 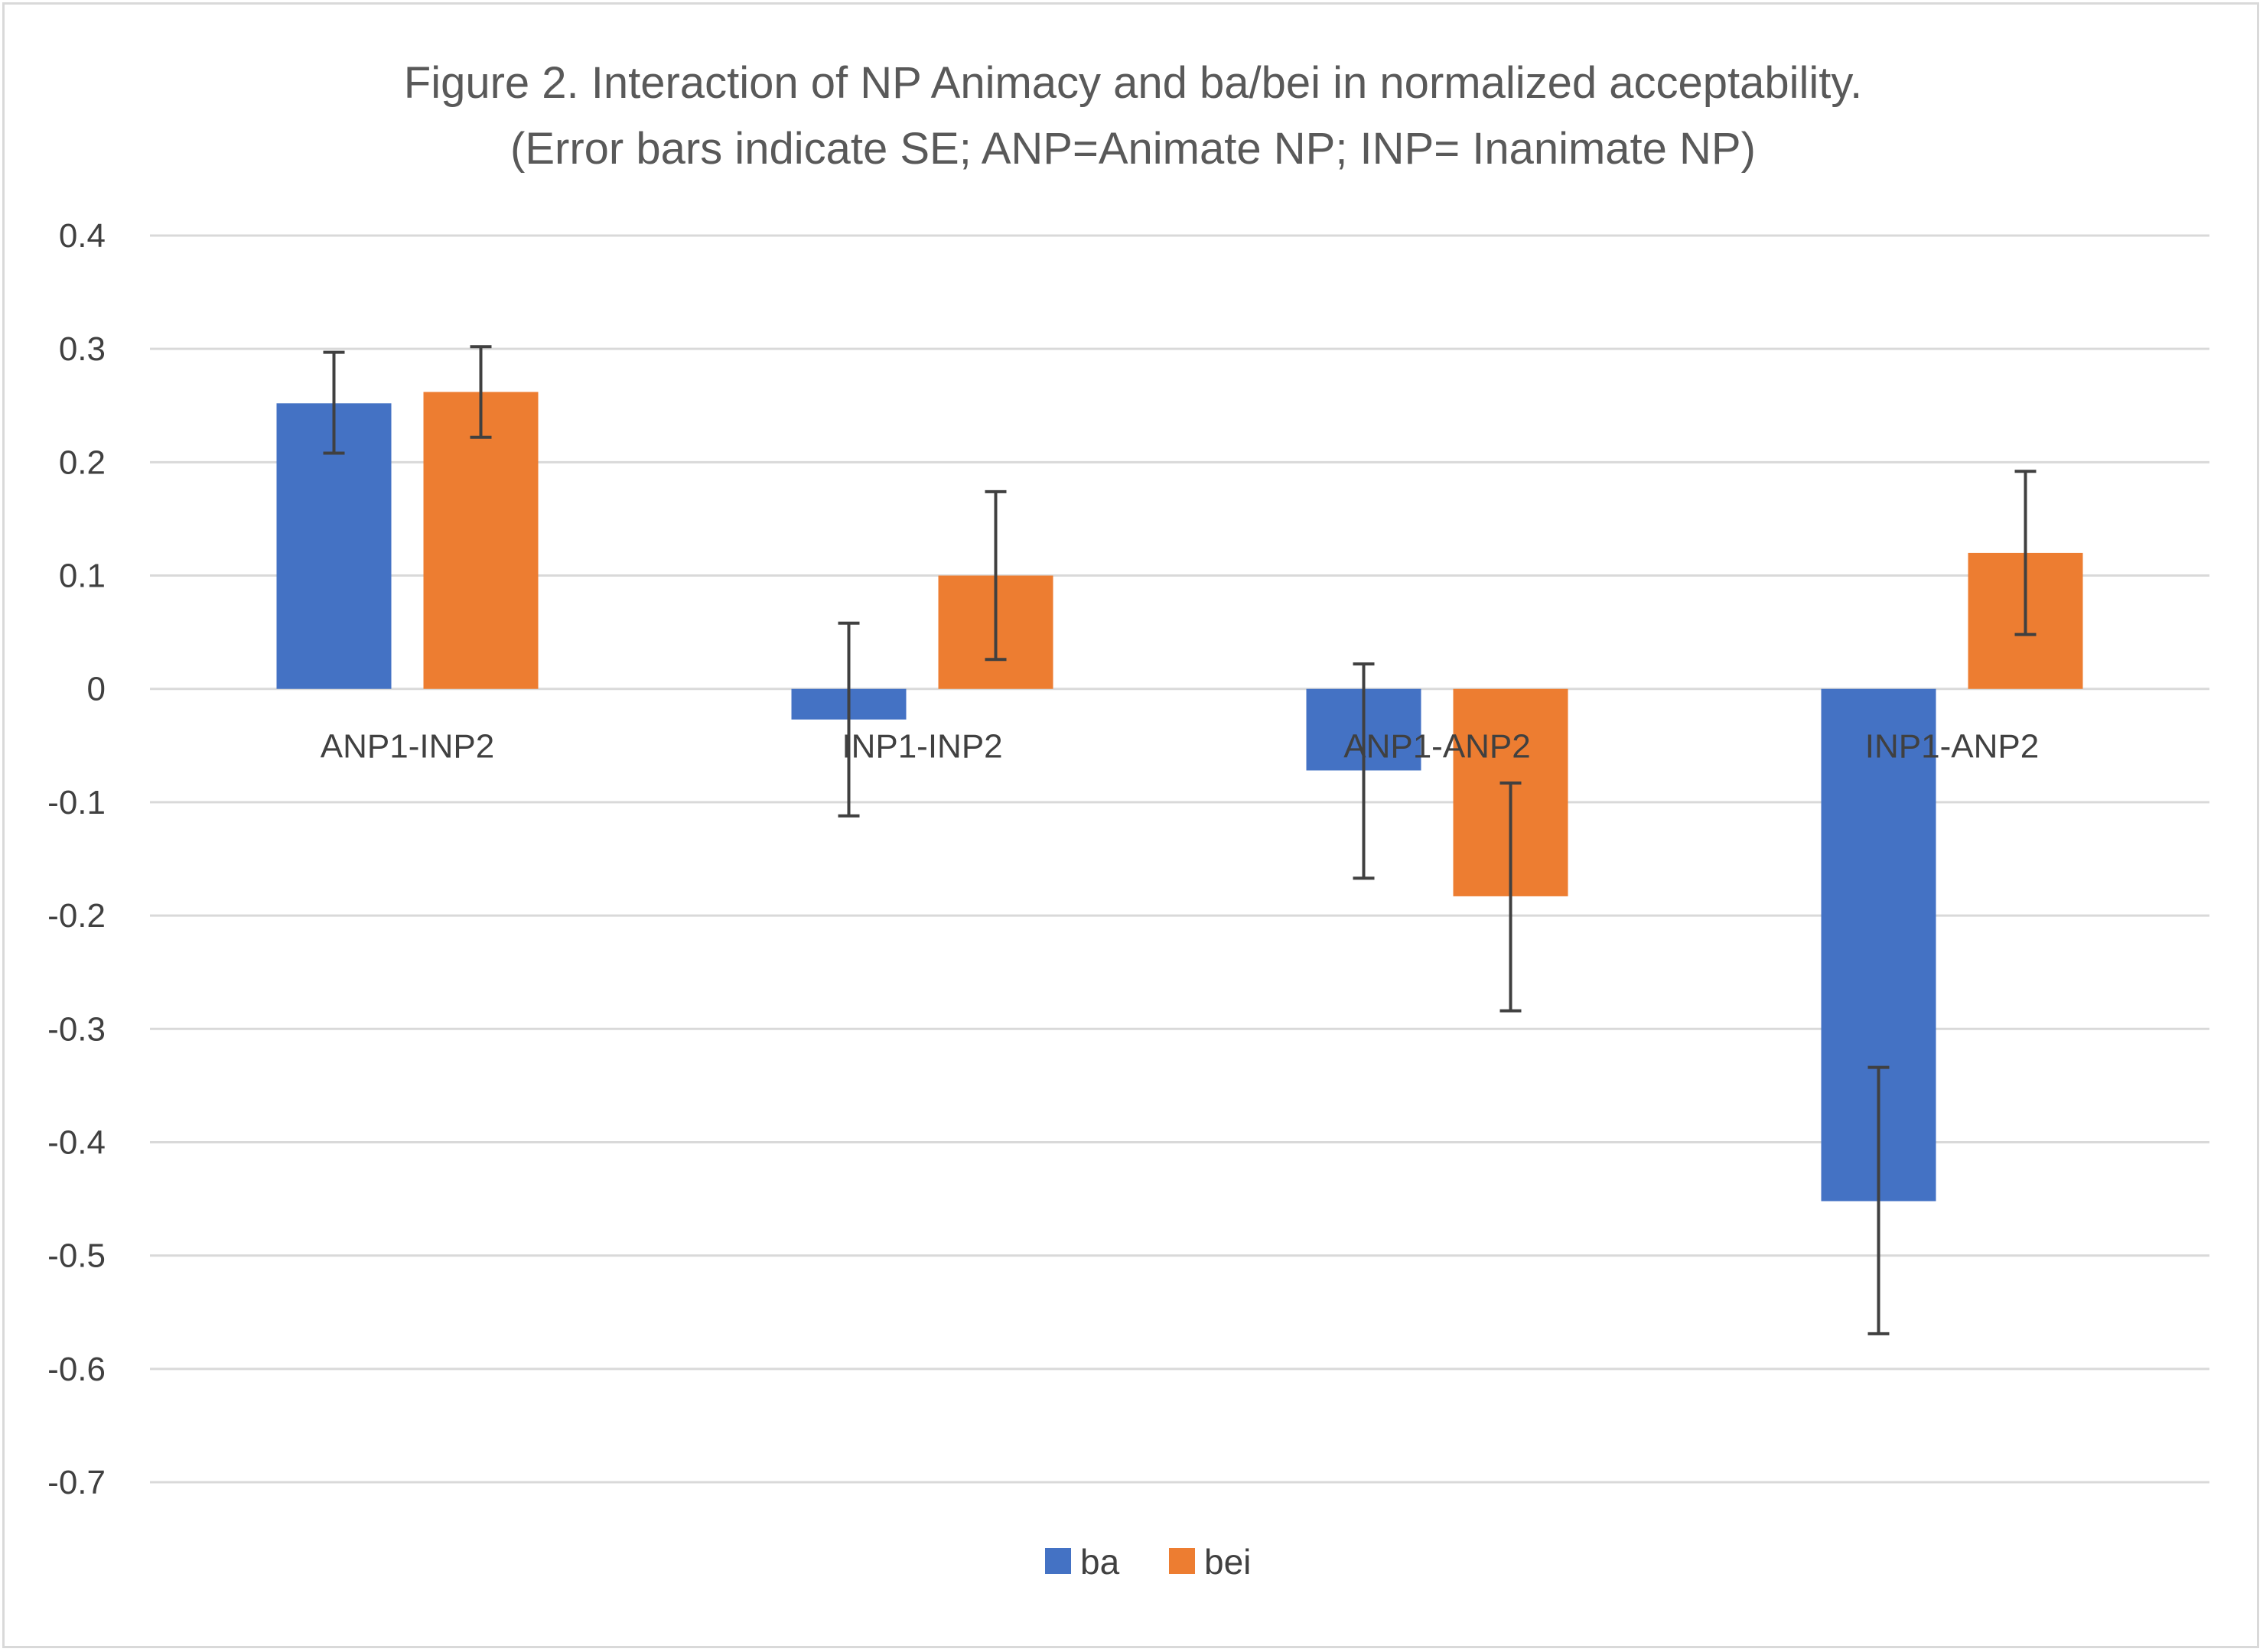 What do you see at coordinates (76, 916) in the screenshot?
I see `y-tick-label: -0.2` at bounding box center [76, 916].